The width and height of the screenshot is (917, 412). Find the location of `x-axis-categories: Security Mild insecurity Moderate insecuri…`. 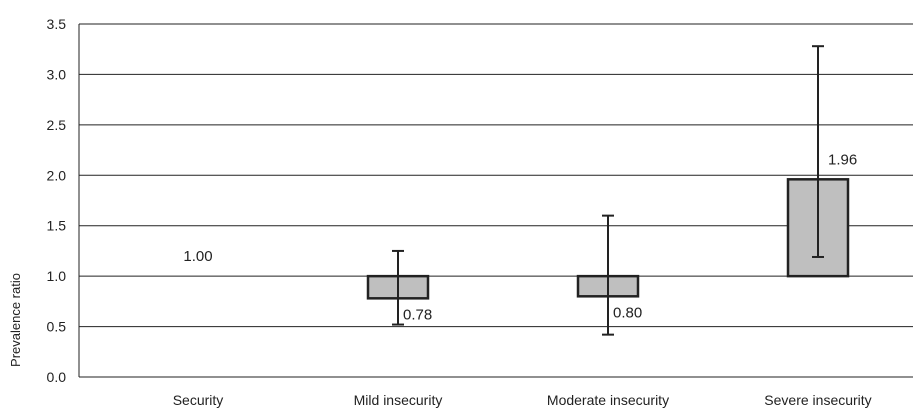

x-axis-categories: Security Mild insecurity Moderate insecuri… is located at coordinates (522, 400).